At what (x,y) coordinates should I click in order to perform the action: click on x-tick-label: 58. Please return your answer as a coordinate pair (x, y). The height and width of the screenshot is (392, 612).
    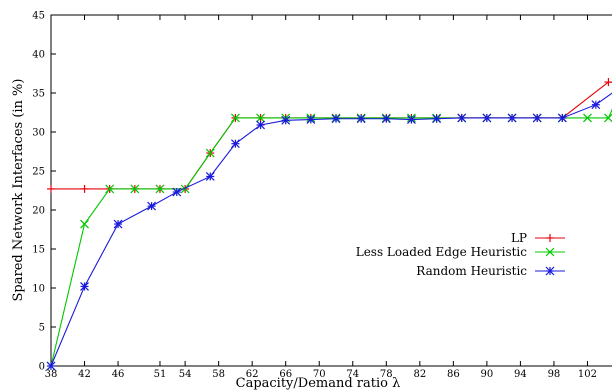
    Looking at the image, I should click on (218, 374).